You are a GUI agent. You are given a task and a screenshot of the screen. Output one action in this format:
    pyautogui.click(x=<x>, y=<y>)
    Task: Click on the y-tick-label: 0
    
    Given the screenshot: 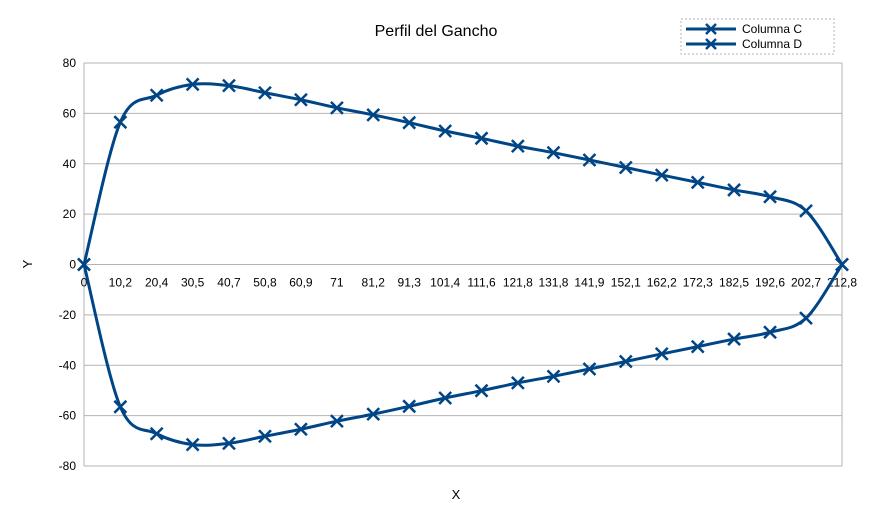 What is the action you would take?
    pyautogui.click(x=72, y=265)
    